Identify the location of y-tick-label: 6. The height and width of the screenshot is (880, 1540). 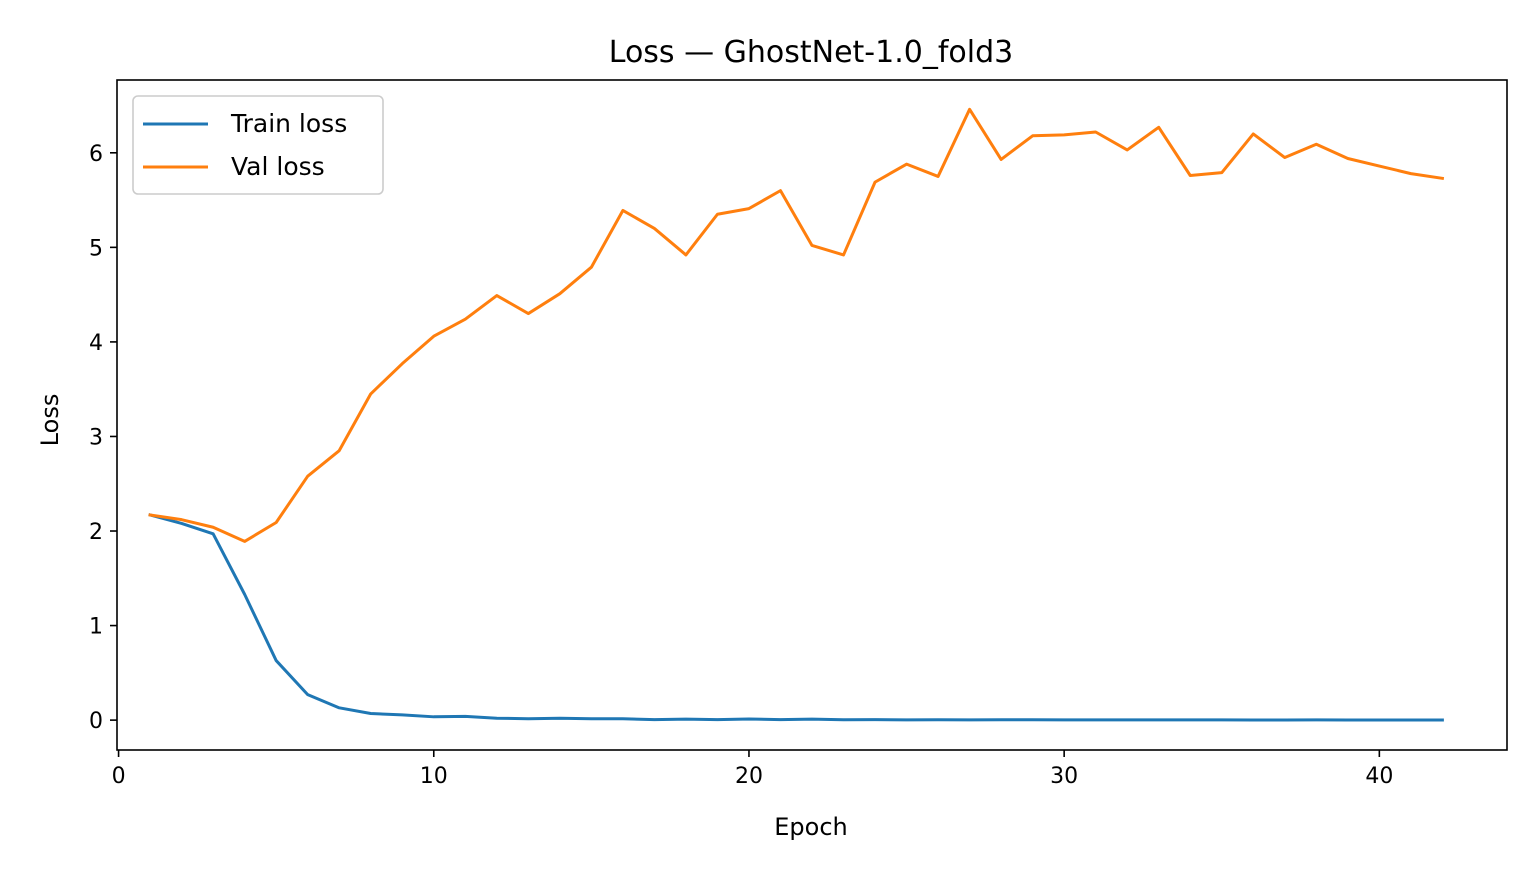
(96, 154).